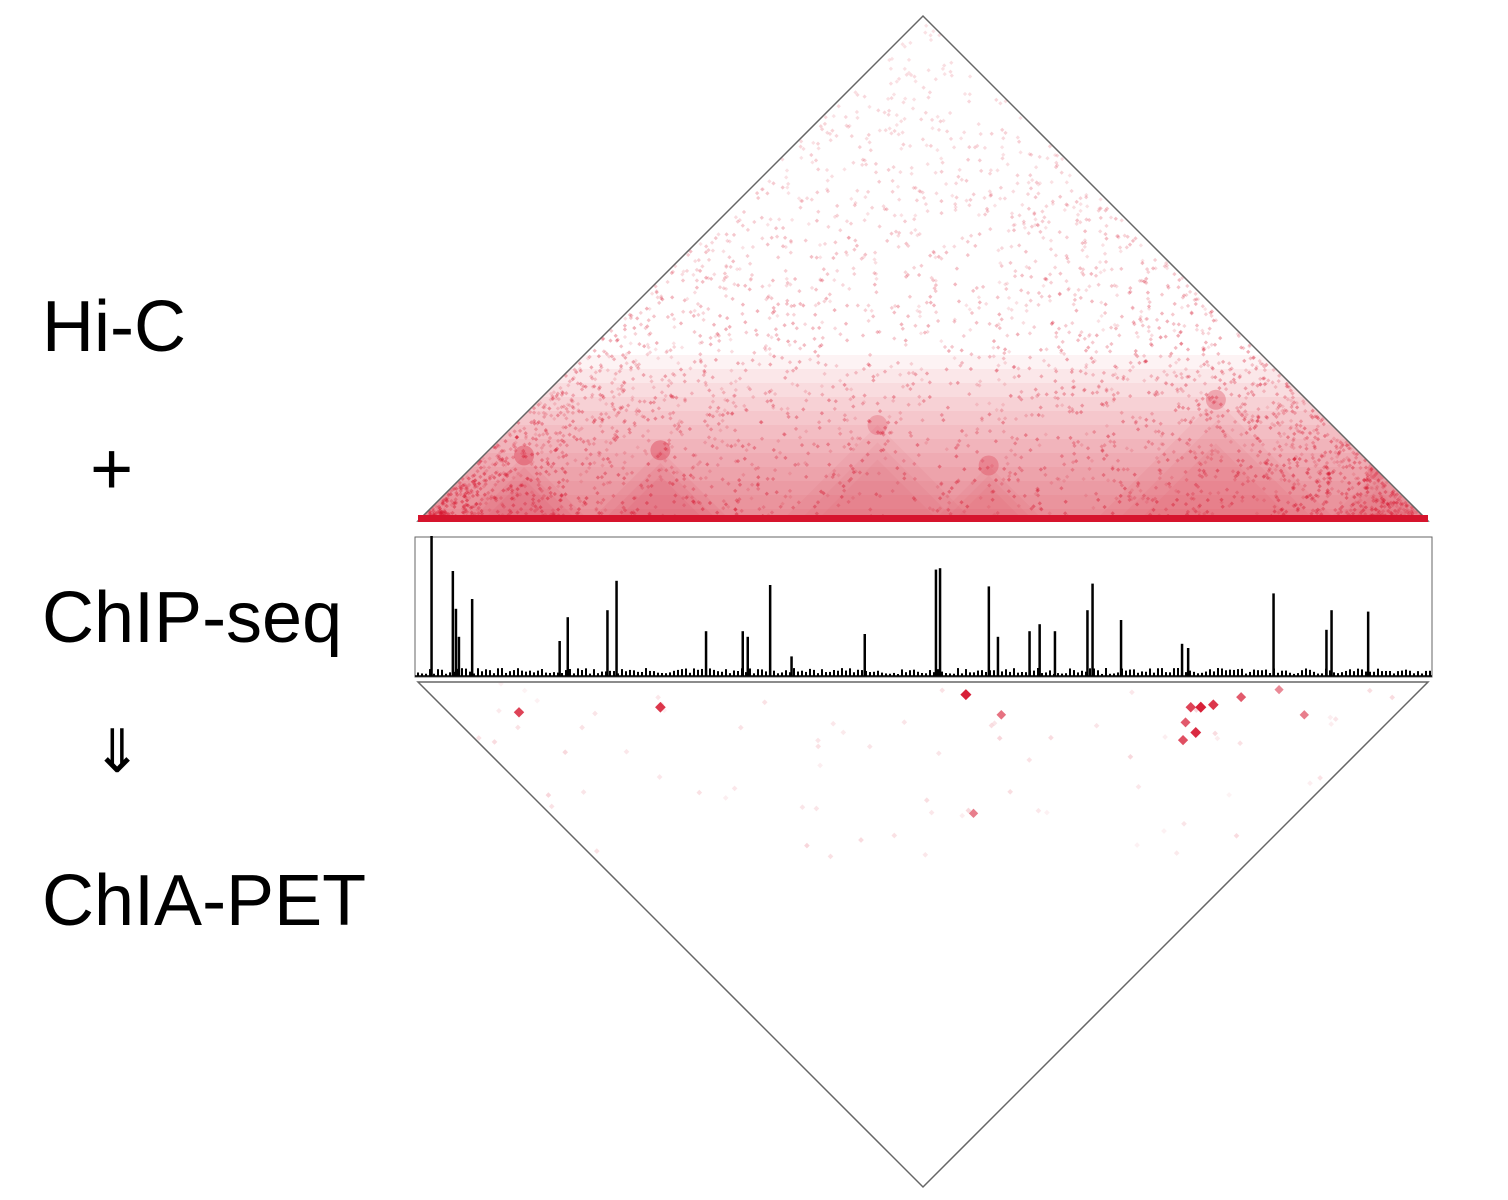  I want to click on chiapet-loop, so click(966, 695).